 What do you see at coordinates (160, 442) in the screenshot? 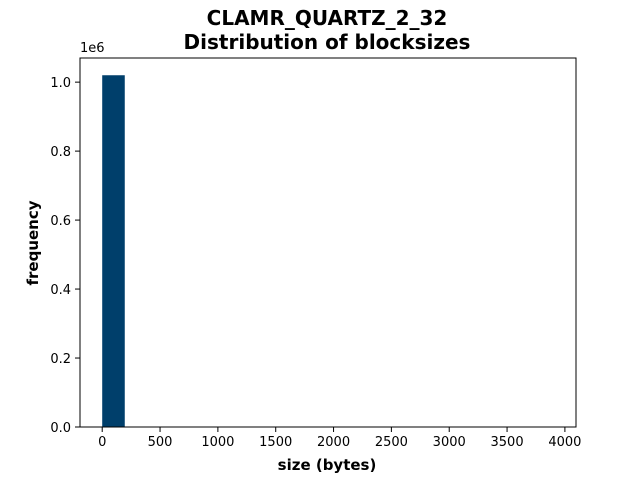
I see `x-tick-label: 500` at bounding box center [160, 442].